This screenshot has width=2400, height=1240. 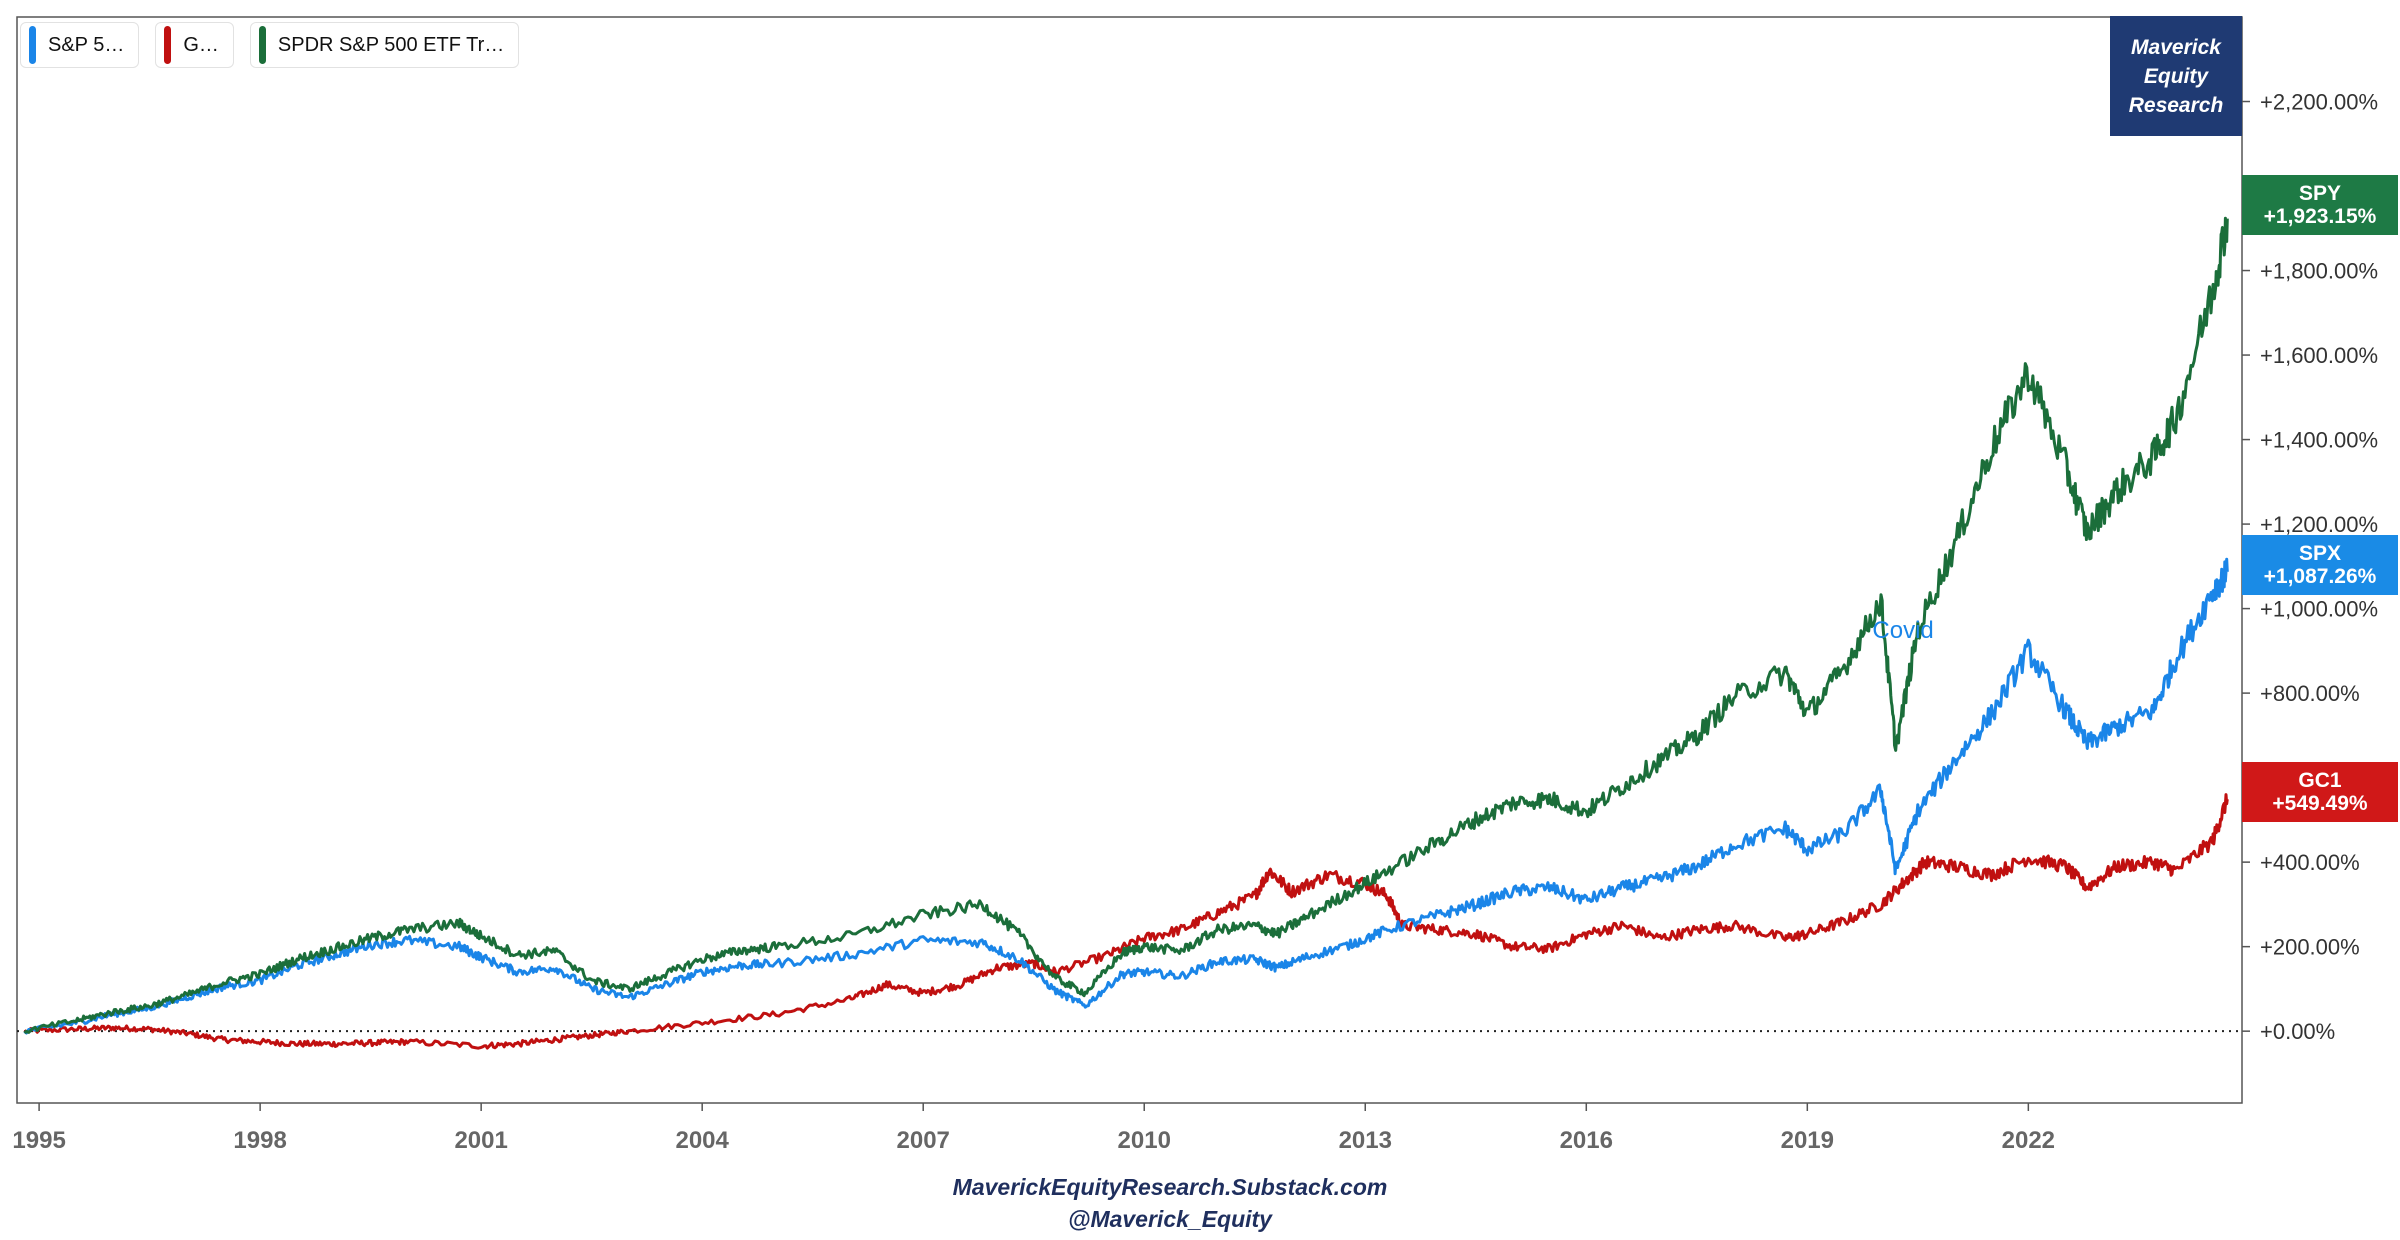 What do you see at coordinates (2028, 1140) in the screenshot?
I see `x-tick-label: 2022` at bounding box center [2028, 1140].